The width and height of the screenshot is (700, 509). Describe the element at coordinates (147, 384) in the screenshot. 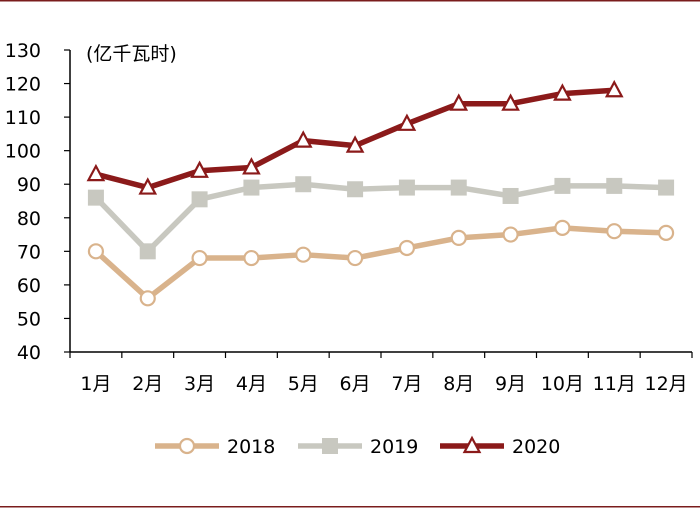

I see `x-tick-label: 2月` at that location.